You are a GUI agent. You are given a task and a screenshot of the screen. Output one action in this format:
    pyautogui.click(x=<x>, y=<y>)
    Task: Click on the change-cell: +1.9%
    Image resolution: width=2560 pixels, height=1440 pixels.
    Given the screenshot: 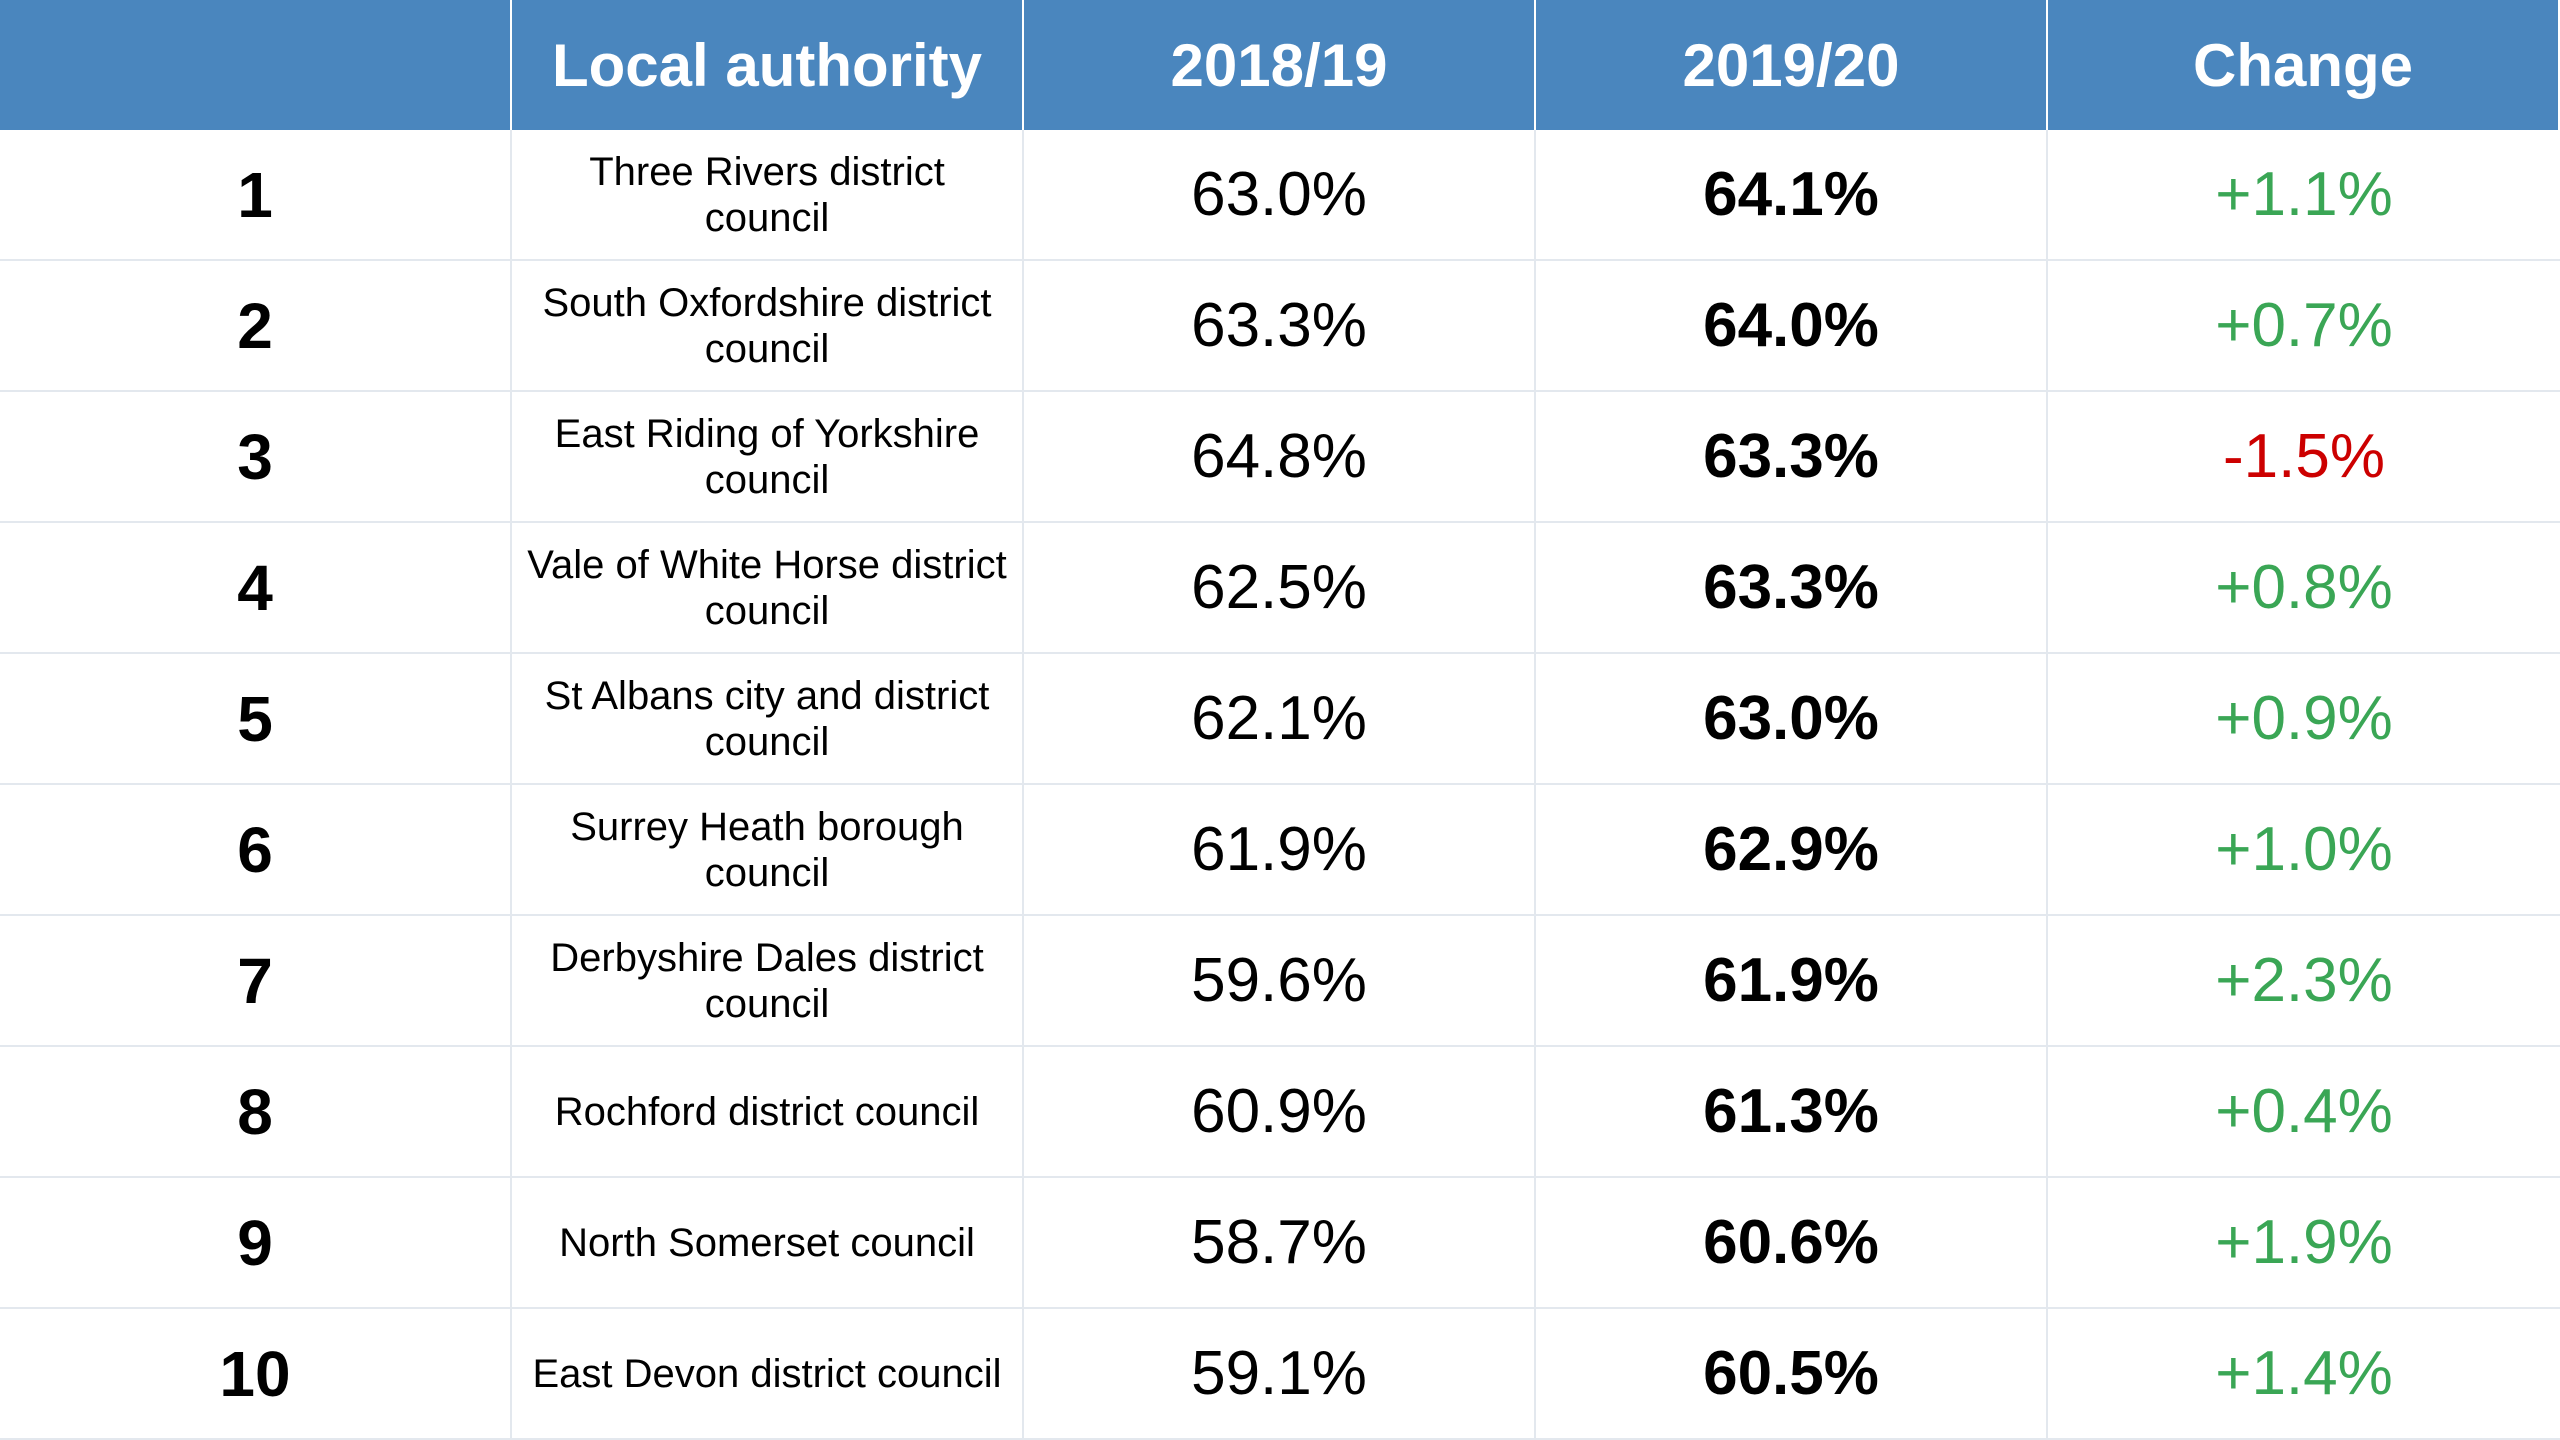 What is the action you would take?
    pyautogui.click(x=2304, y=1243)
    